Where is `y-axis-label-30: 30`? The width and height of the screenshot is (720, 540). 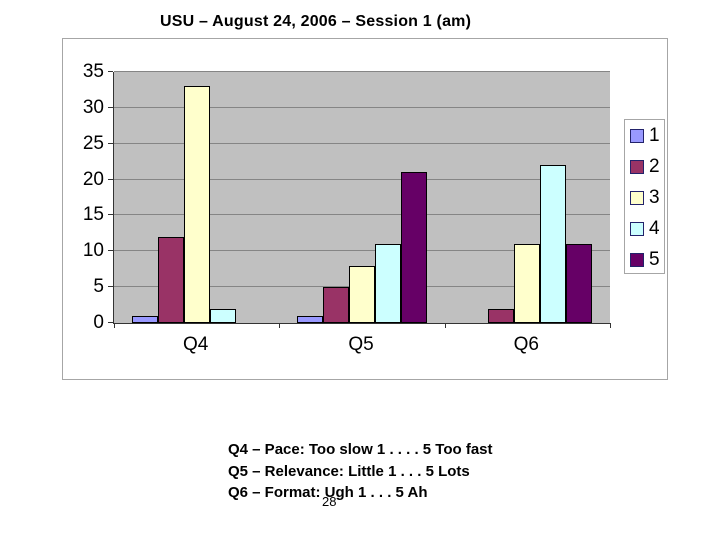 y-axis-label-30: 30 is located at coordinates (93, 107).